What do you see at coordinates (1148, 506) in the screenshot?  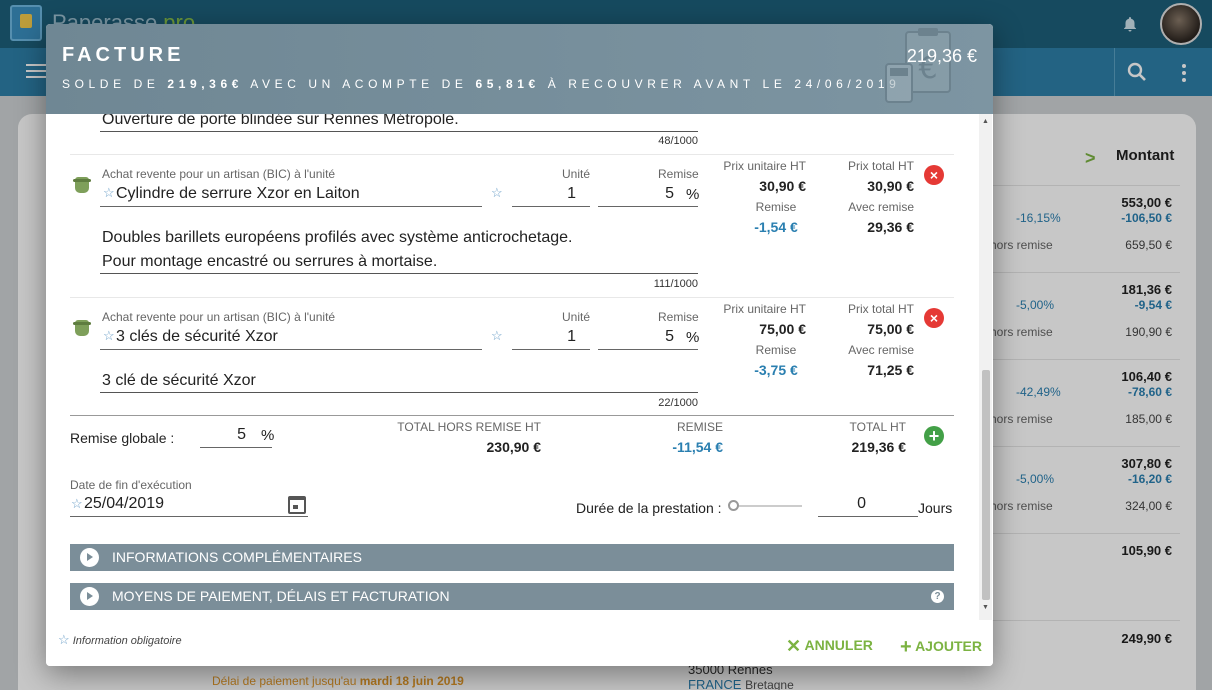 I see `row-hr-value: 324,00 €` at bounding box center [1148, 506].